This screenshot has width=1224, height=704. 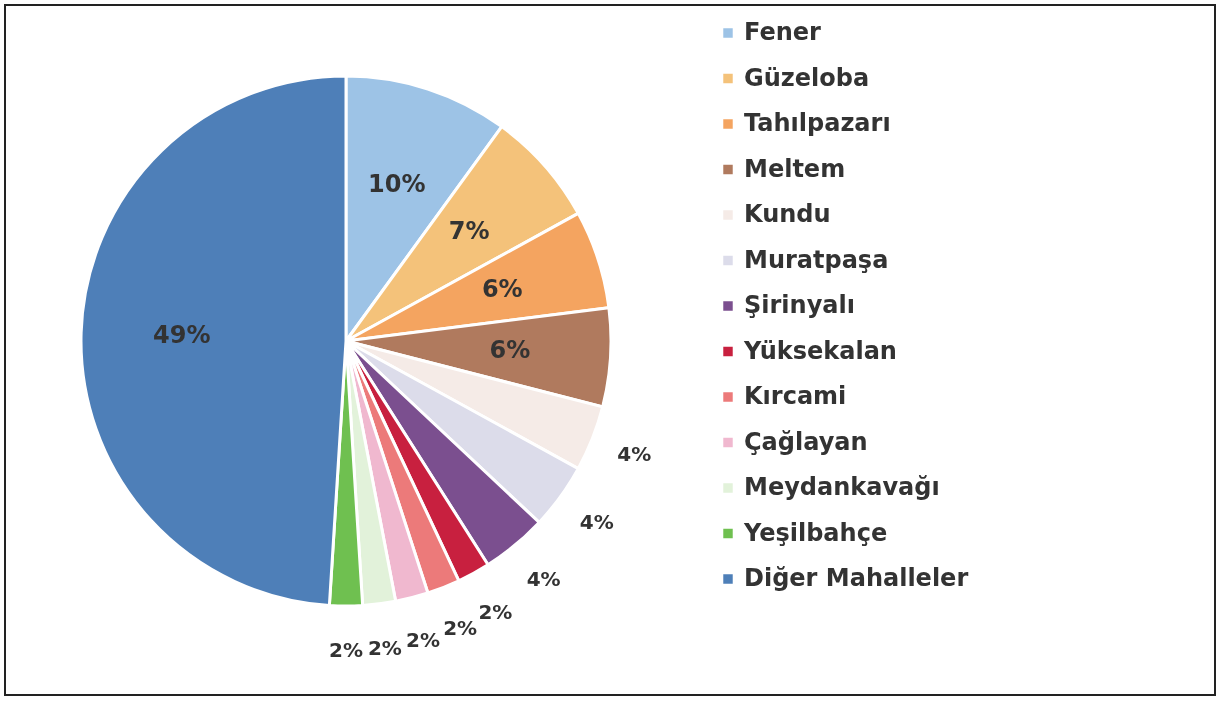 What do you see at coordinates (807, 77) in the screenshot?
I see `legend-label: Güzeloba` at bounding box center [807, 77].